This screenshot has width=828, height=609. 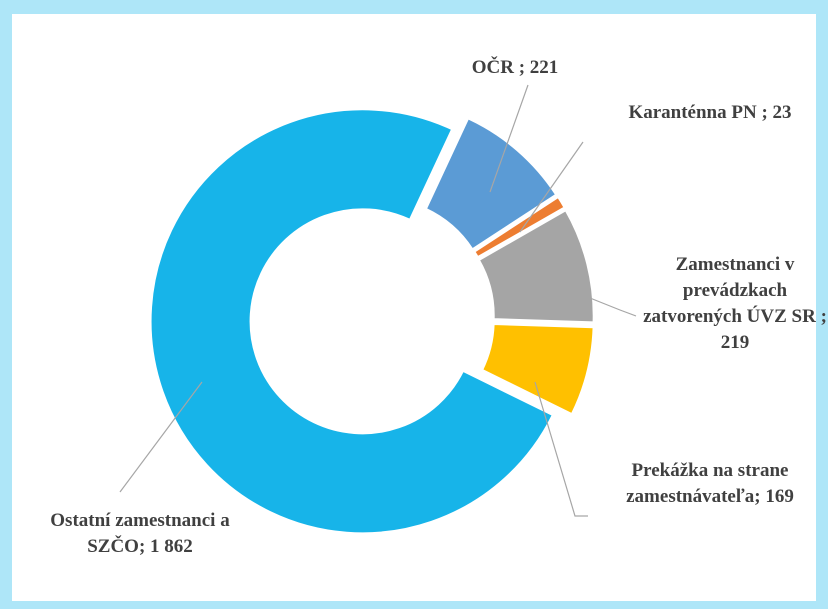 What do you see at coordinates (710, 112) in the screenshot?
I see `data-label: Karanténna PN ; 23` at bounding box center [710, 112].